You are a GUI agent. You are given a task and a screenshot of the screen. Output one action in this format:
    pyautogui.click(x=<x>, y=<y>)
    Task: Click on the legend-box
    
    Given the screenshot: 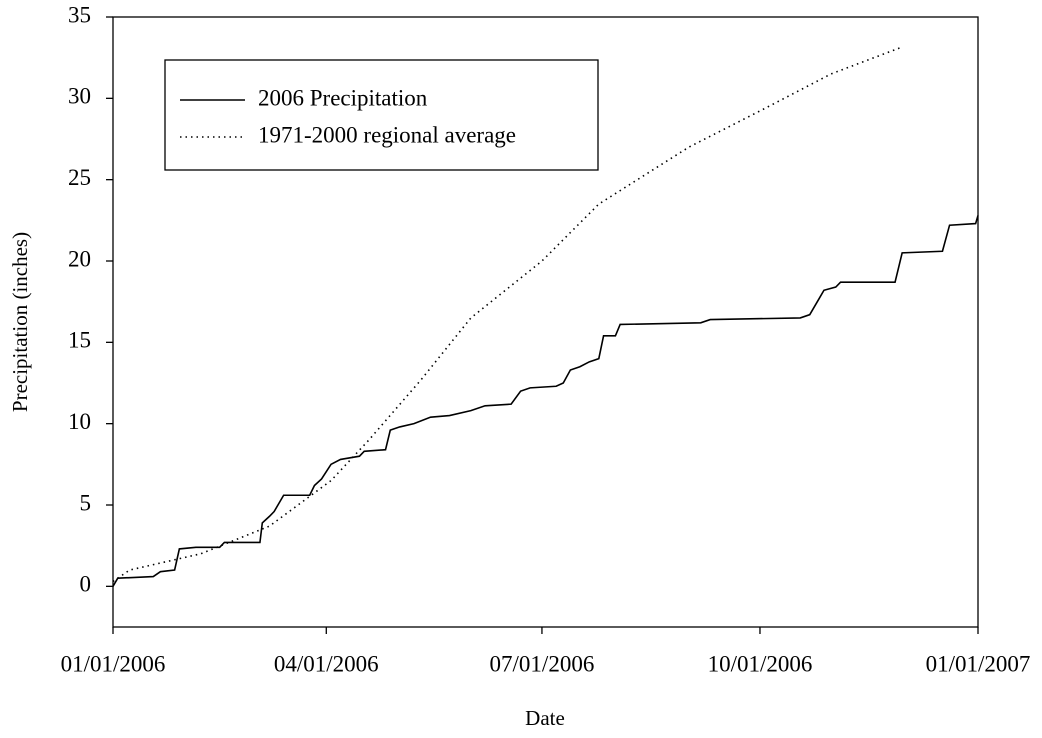 What is the action you would take?
    pyautogui.click(x=381, y=115)
    